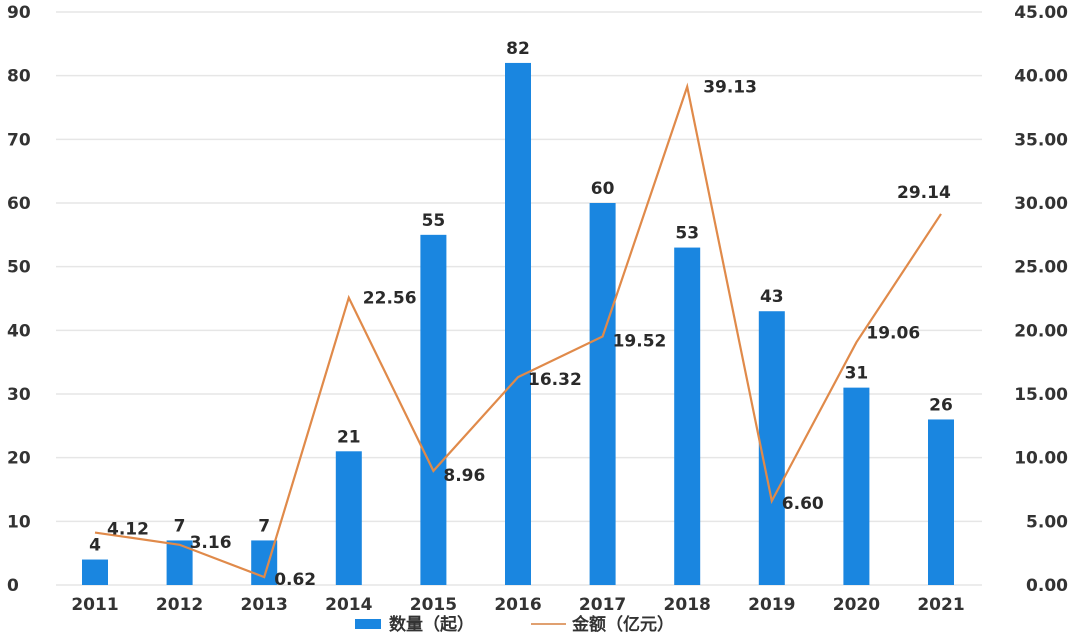 The height and width of the screenshot is (642, 1080). What do you see at coordinates (1041, 268) in the screenshot?
I see `right-axis-tick: 25.00` at bounding box center [1041, 268].